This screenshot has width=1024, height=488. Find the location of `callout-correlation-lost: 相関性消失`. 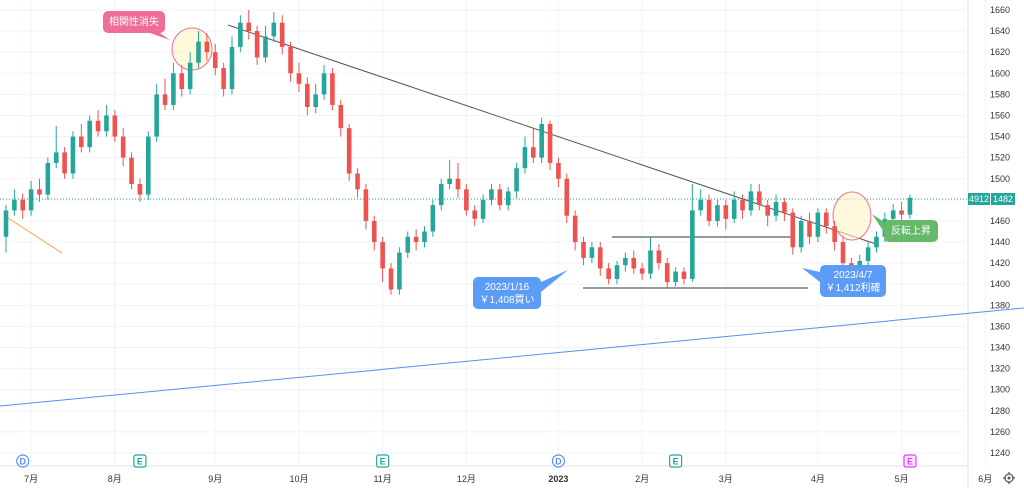

callout-correlation-lost: 相関性消失 is located at coordinates (136, 25).